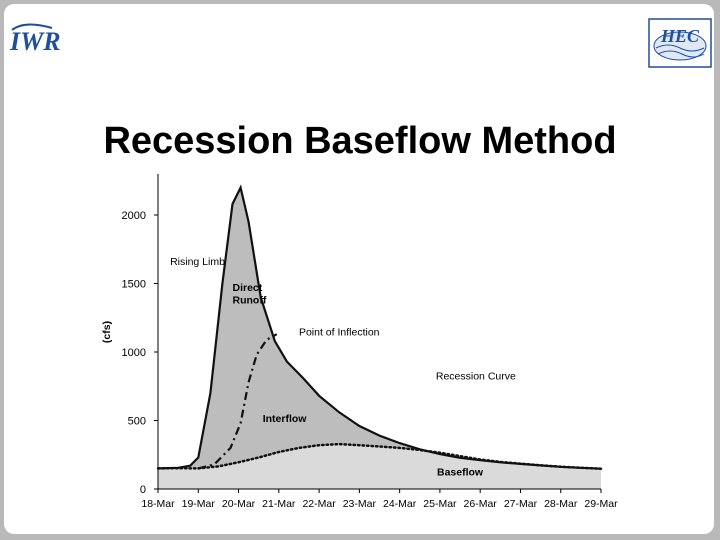  What do you see at coordinates (521, 504) in the screenshot?
I see `x-tick-label-27-Mar: 27-Mar` at bounding box center [521, 504].